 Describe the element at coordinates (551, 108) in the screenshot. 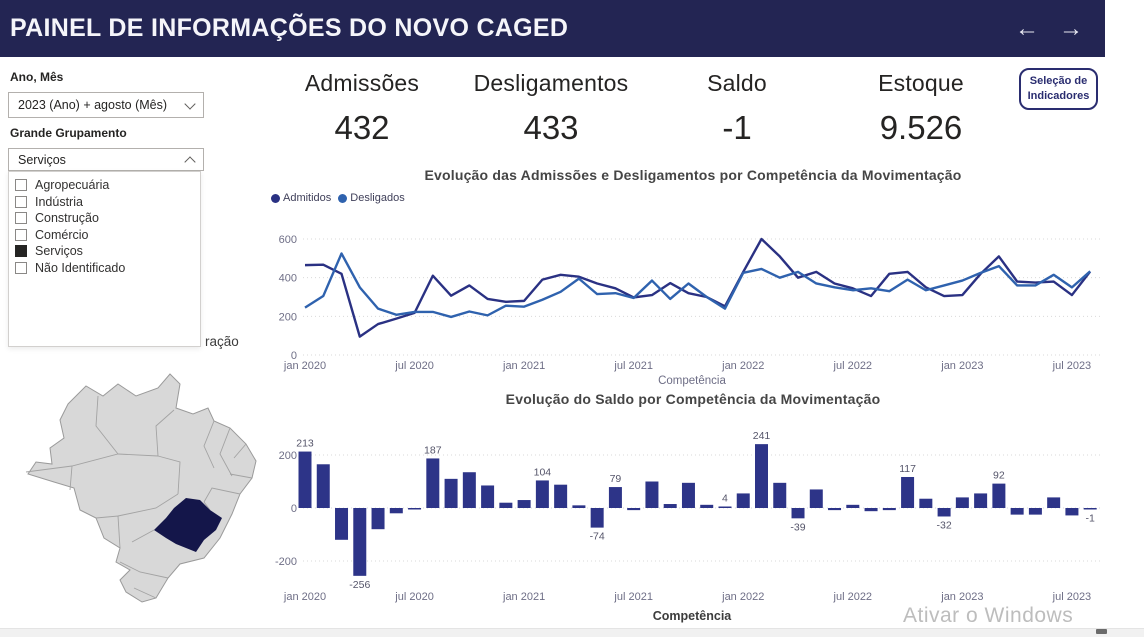

I see `kpi-desligamentos: Desligamentos 433` at that location.